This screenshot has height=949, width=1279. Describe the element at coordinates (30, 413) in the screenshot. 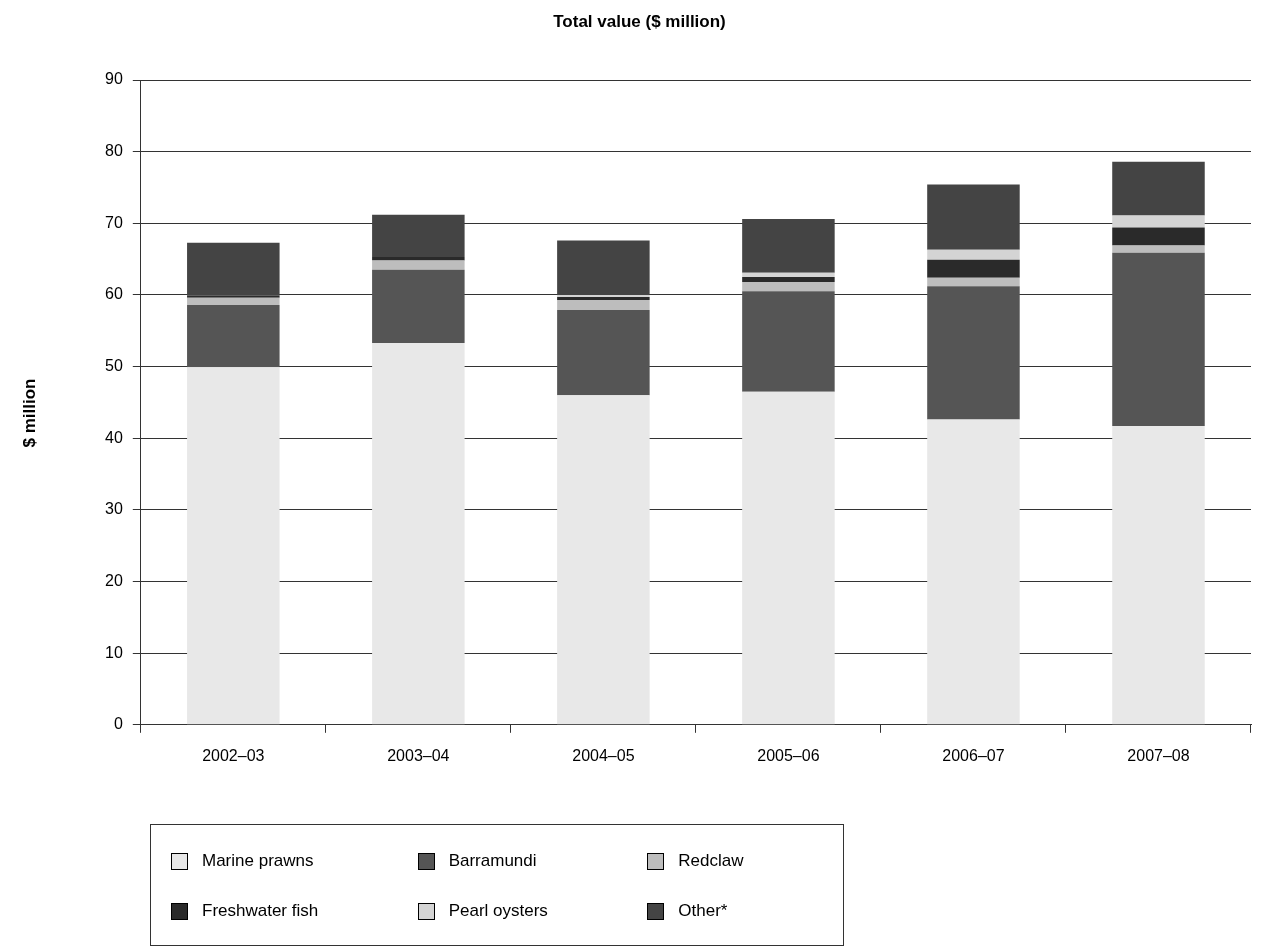

I see `y-axis-title: $ million` at that location.